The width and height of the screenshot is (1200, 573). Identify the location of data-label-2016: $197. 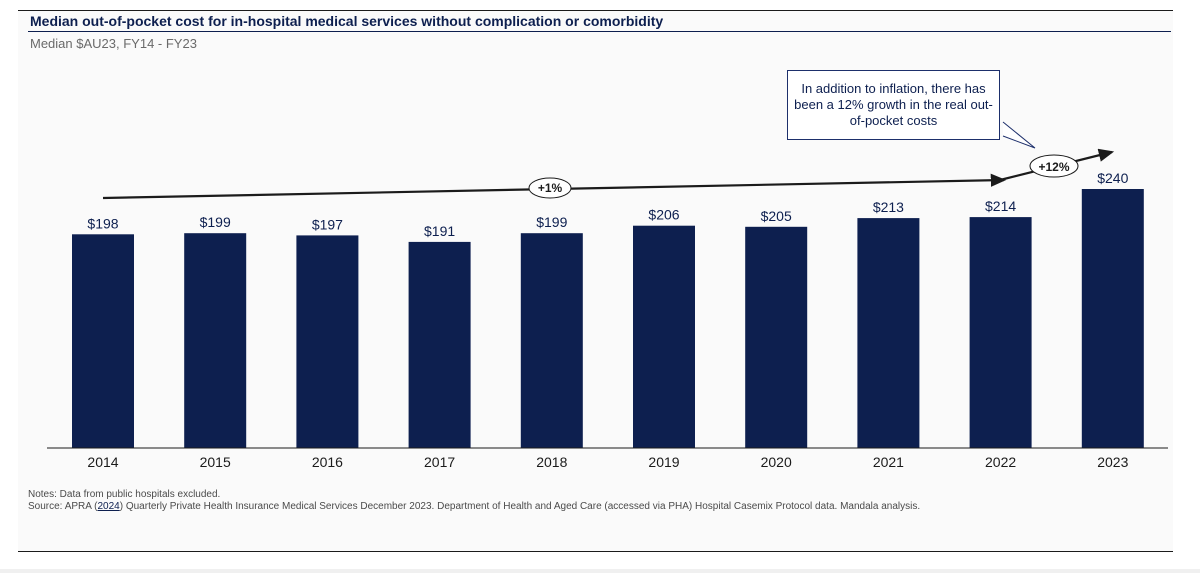
(327, 224).